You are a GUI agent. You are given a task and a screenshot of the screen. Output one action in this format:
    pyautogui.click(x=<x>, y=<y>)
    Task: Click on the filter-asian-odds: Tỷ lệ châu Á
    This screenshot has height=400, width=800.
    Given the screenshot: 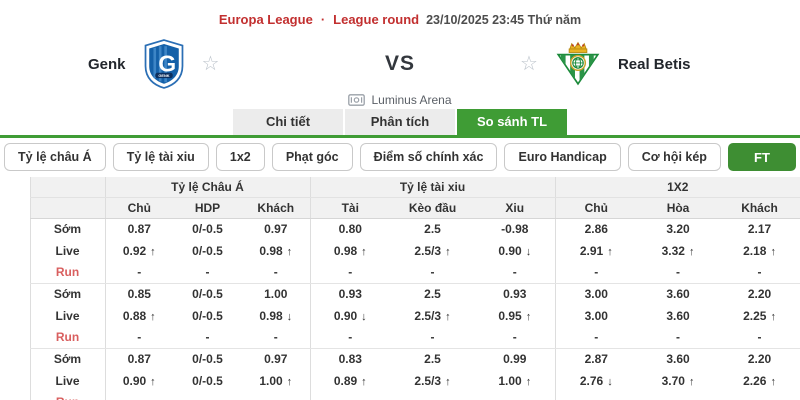 What is the action you would take?
    pyautogui.click(x=55, y=157)
    